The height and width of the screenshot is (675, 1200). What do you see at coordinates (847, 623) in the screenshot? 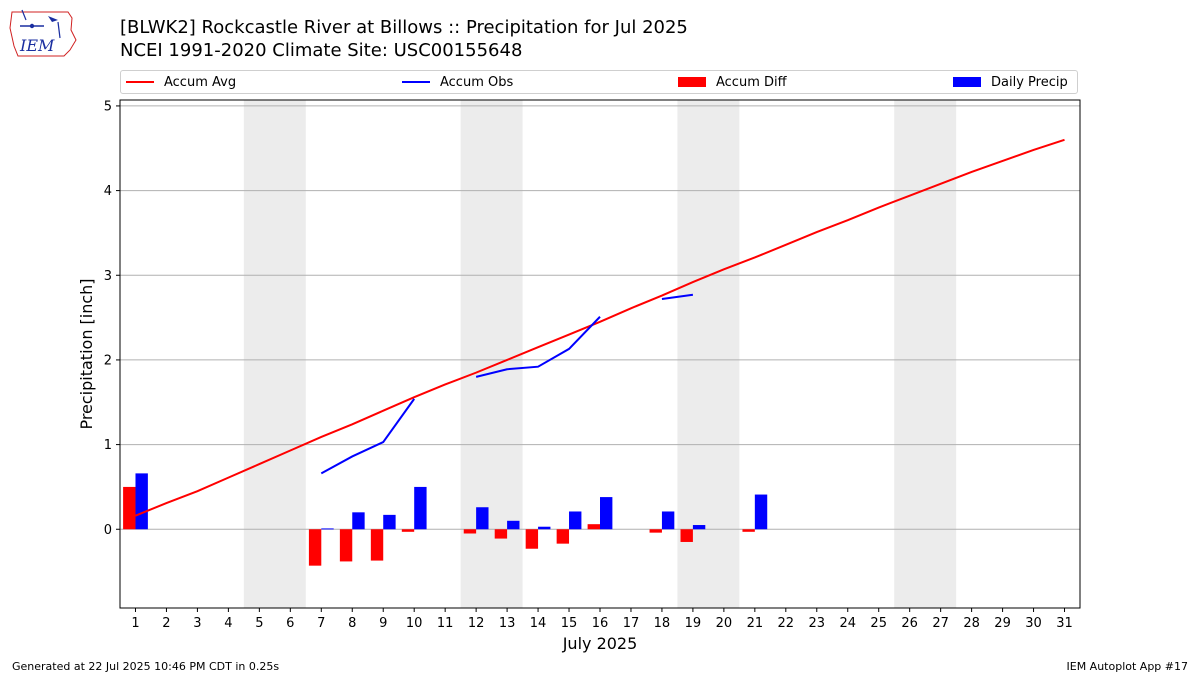
I see `x-tick-label-24: 24` at bounding box center [847, 623].